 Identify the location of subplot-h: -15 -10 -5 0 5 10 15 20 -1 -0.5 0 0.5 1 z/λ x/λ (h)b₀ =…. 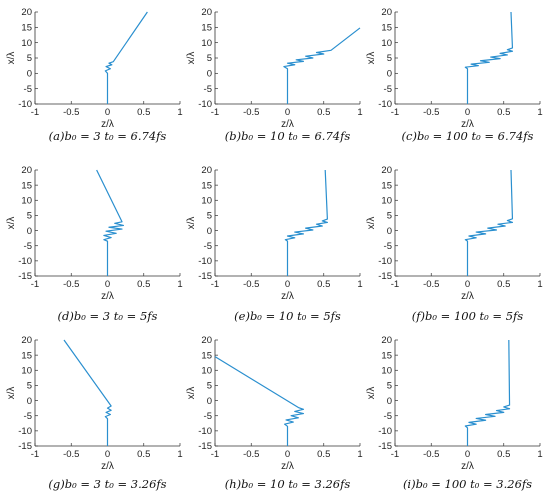
(274, 413).